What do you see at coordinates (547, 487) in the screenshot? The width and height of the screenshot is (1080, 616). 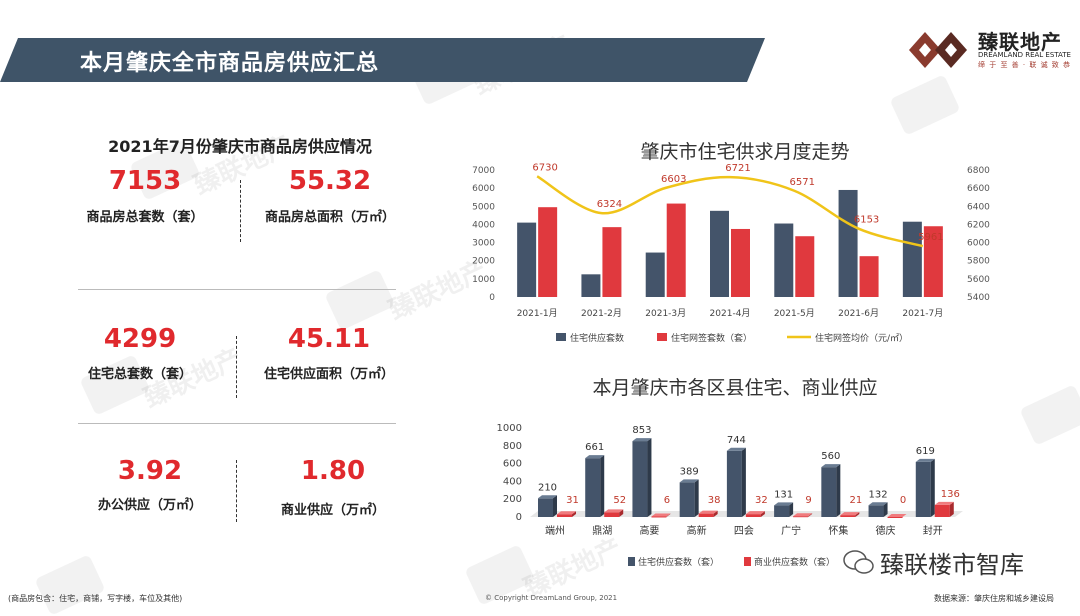 I see `residential-data-label: 210` at bounding box center [547, 487].